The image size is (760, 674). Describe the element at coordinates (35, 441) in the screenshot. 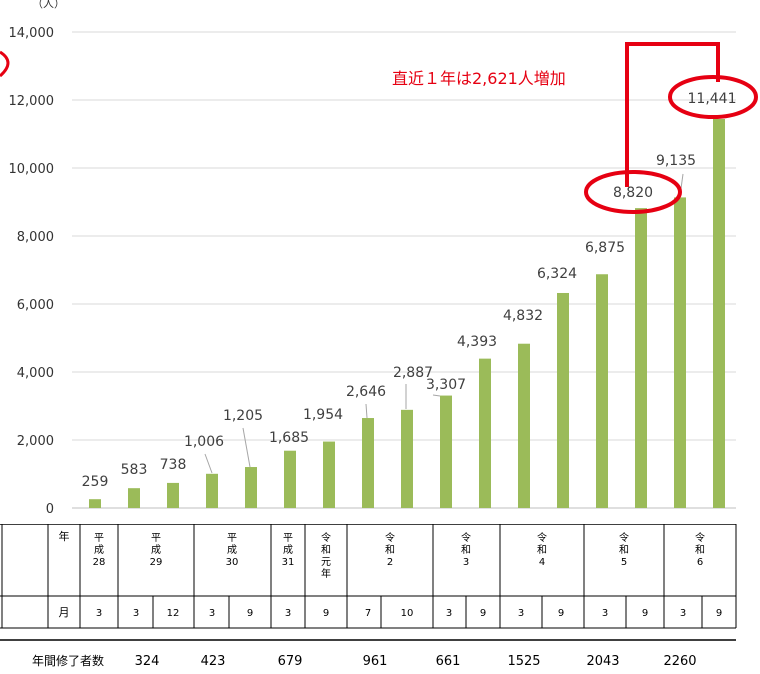

I see `y-tick-label: 2,000` at that location.